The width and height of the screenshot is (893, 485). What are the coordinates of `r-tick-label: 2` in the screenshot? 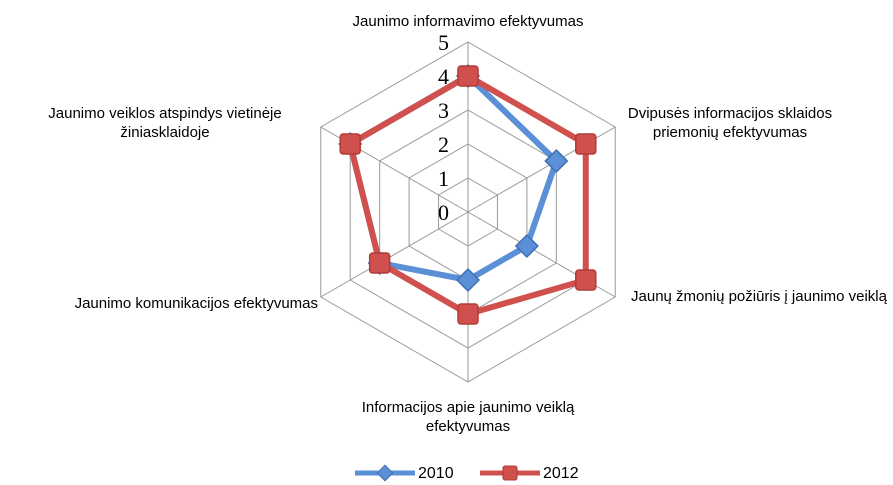 It's located at (443, 144).